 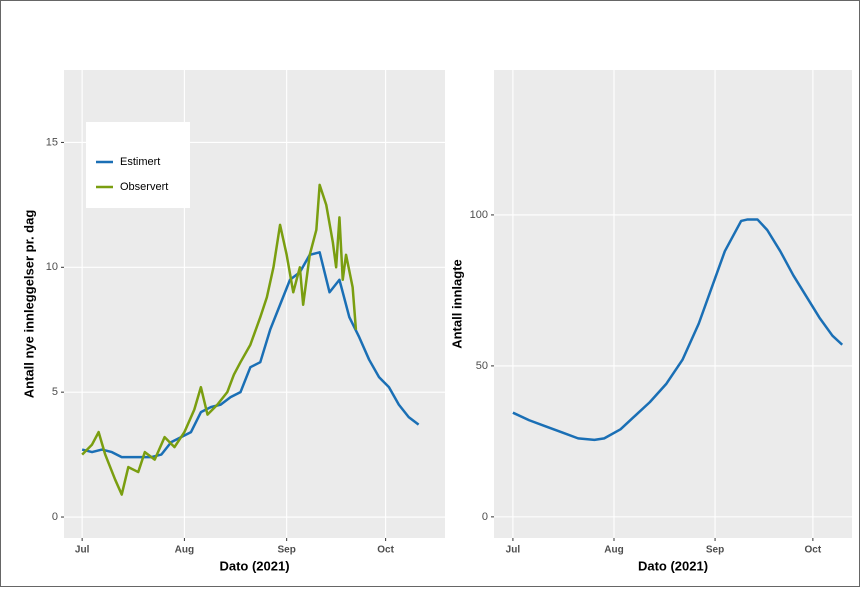 What do you see at coordinates (479, 215) in the screenshot?
I see `y-tick-label: 100` at bounding box center [479, 215].